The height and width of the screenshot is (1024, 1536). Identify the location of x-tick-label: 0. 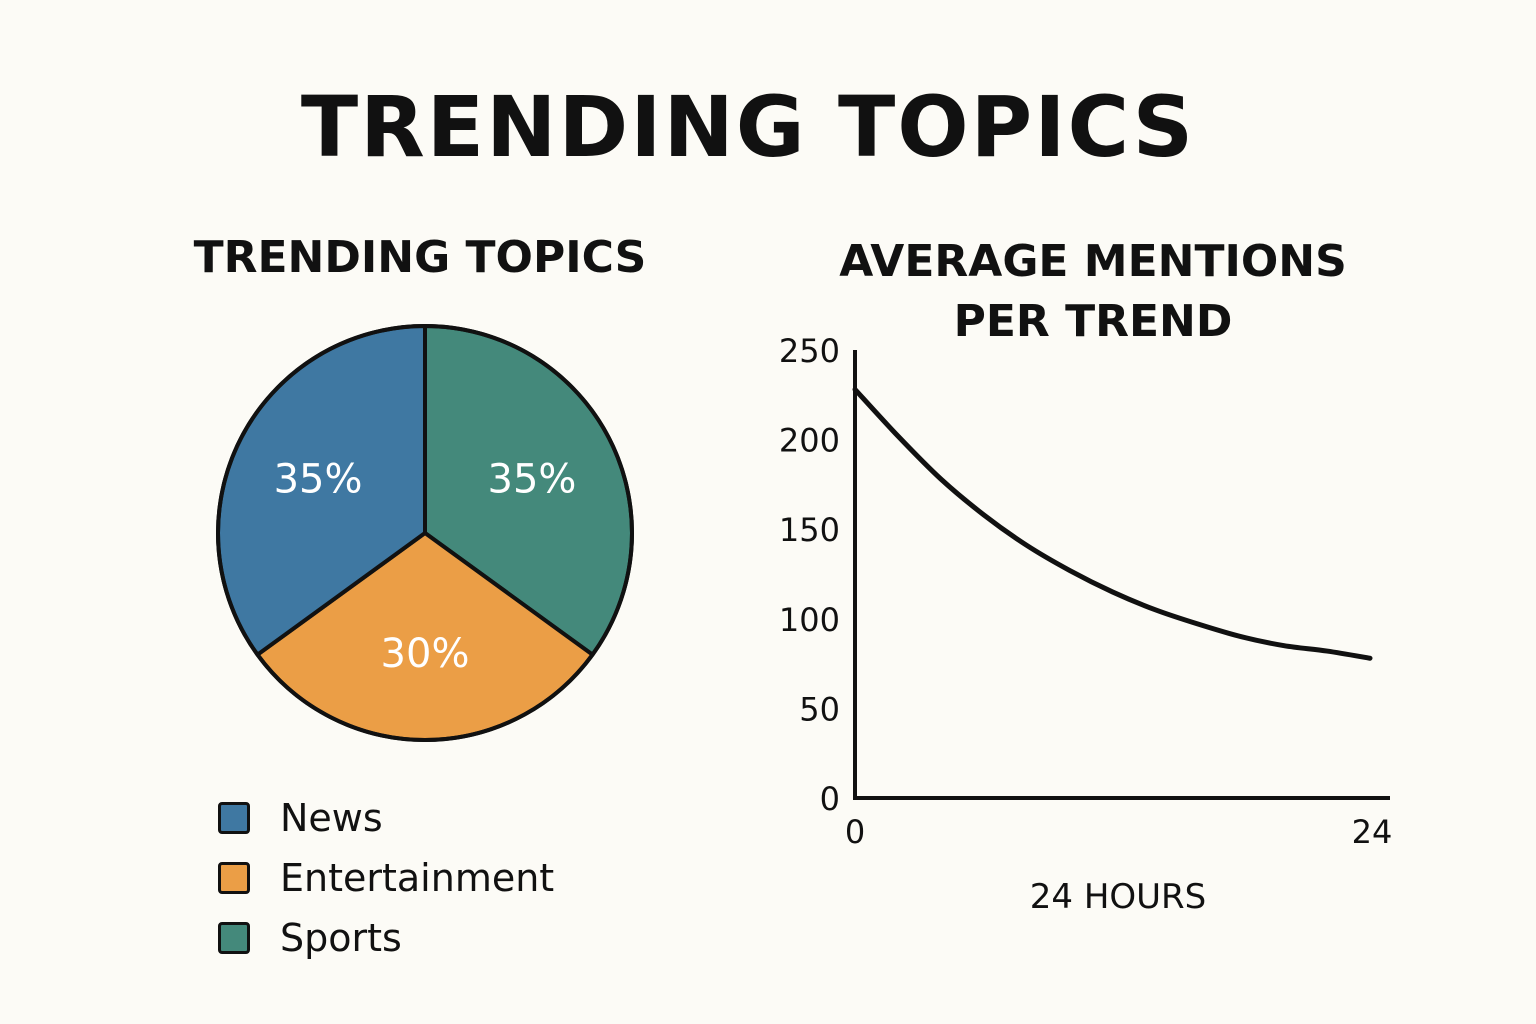
(855, 832).